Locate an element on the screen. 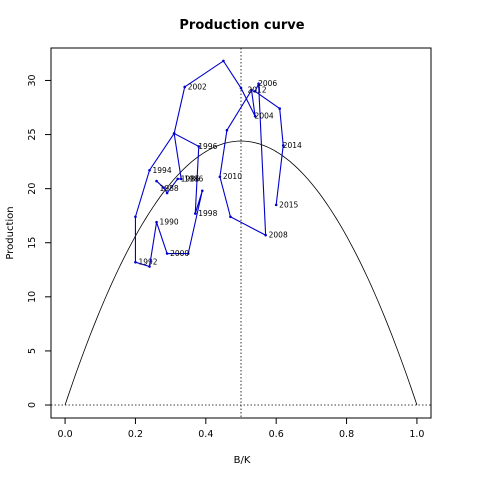  year-label: 2008 is located at coordinates (278, 235).